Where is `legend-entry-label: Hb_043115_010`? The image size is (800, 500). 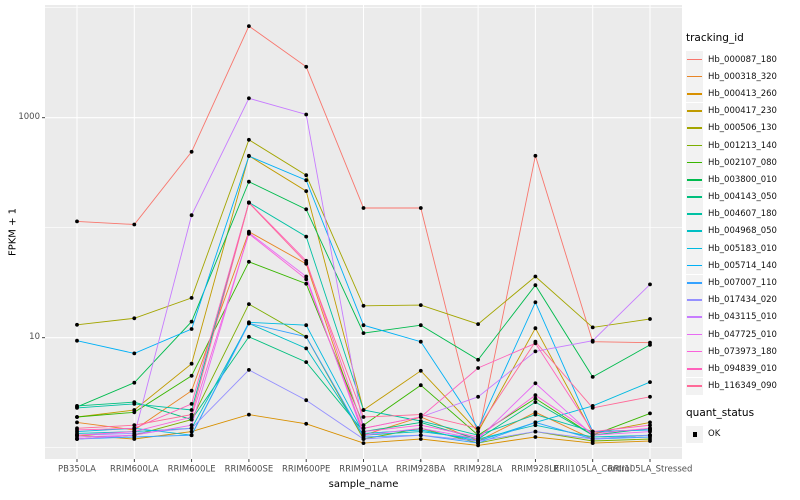 legend-entry-label: Hb_043115_010 is located at coordinates (742, 317).